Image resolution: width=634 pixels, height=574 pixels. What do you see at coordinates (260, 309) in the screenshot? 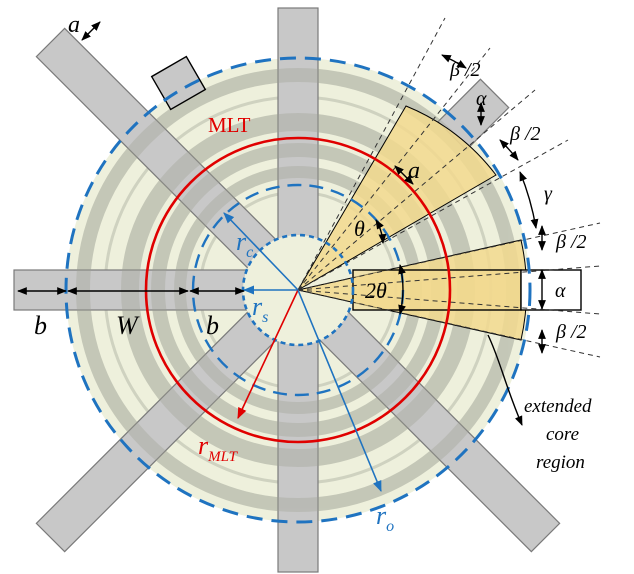
I see `label-r-s: rs` at bounding box center [260, 309].